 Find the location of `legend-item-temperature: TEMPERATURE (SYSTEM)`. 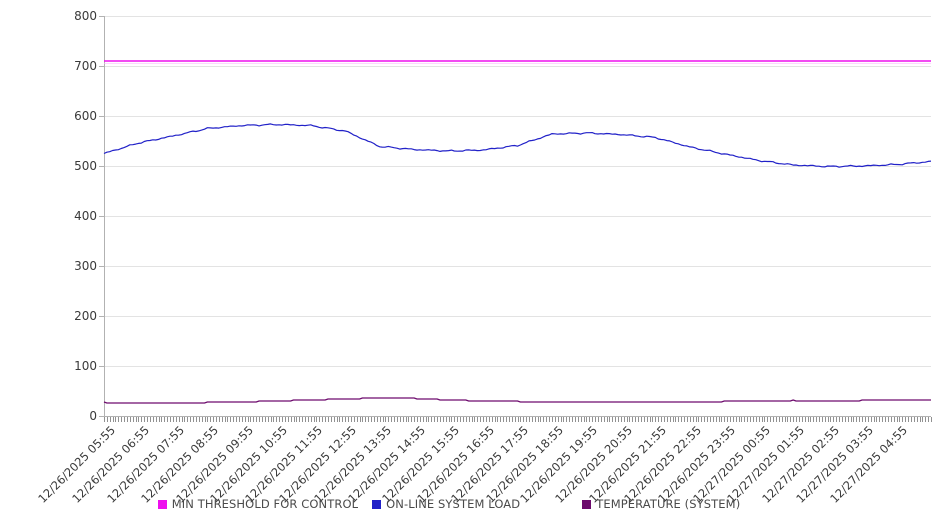

legend-item-temperature: TEMPERATURE (SYSTEM) is located at coordinates (661, 504).